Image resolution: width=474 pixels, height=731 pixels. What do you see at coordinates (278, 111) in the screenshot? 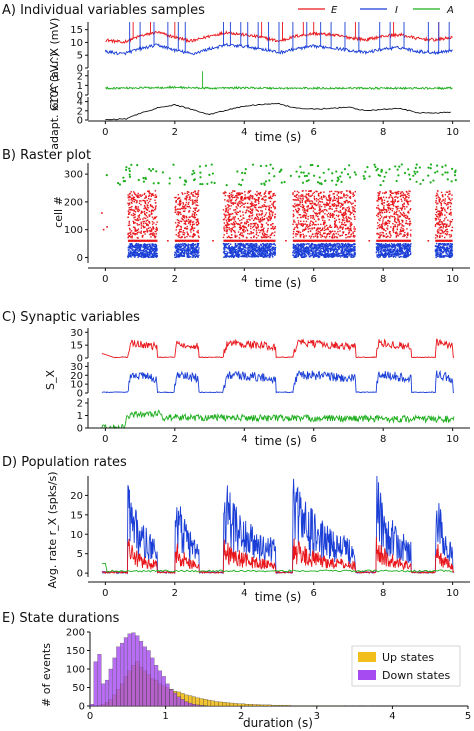
I see `panel-a-adapt-line` at bounding box center [278, 111].